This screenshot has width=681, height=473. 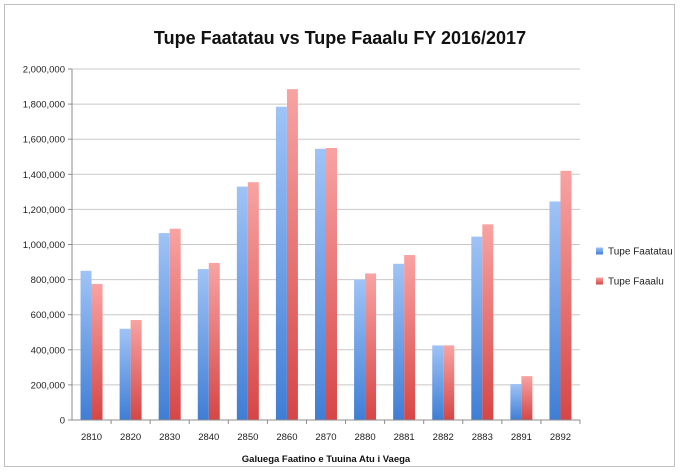 What do you see at coordinates (634, 267) in the screenshot?
I see `legend: Tupe Faatatau Tupe Faaalu` at bounding box center [634, 267].